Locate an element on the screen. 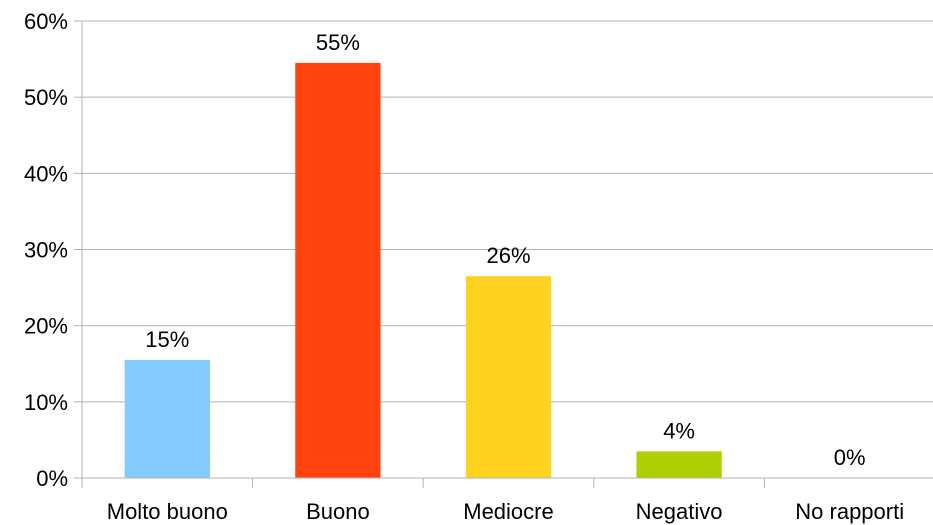 The image size is (933, 525). category-label: Mediocre is located at coordinates (508, 511).